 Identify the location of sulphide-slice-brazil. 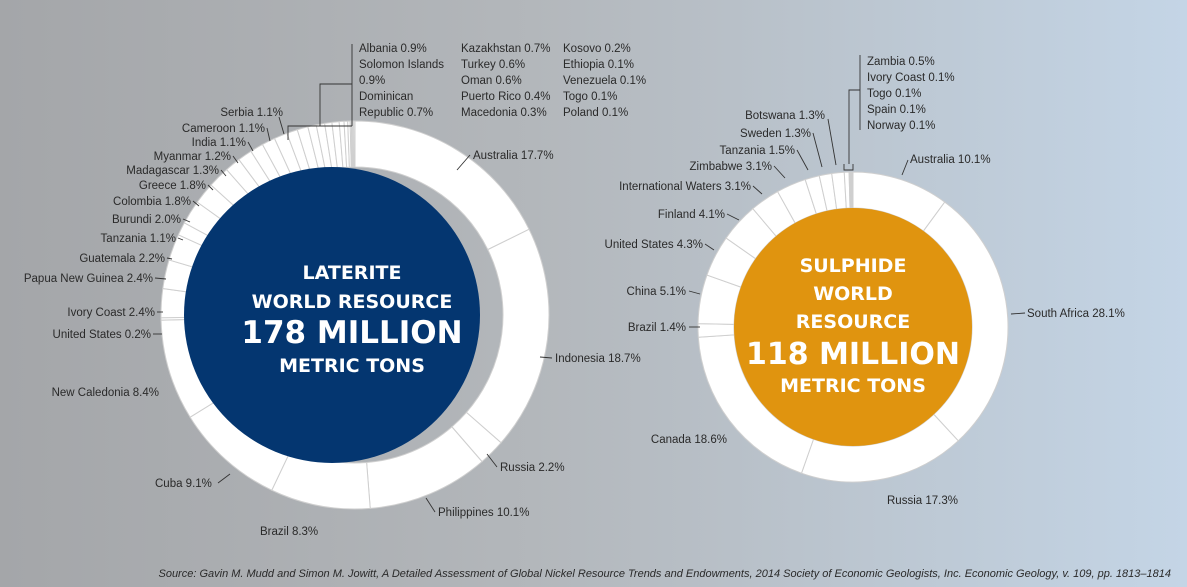
(716, 330).